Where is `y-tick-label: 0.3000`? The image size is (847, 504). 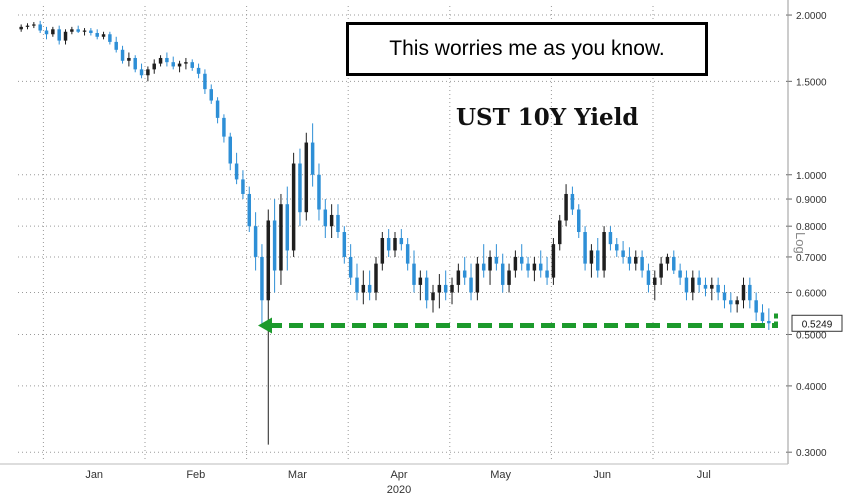
y-tick-label: 0.3000 is located at coordinates (811, 453).